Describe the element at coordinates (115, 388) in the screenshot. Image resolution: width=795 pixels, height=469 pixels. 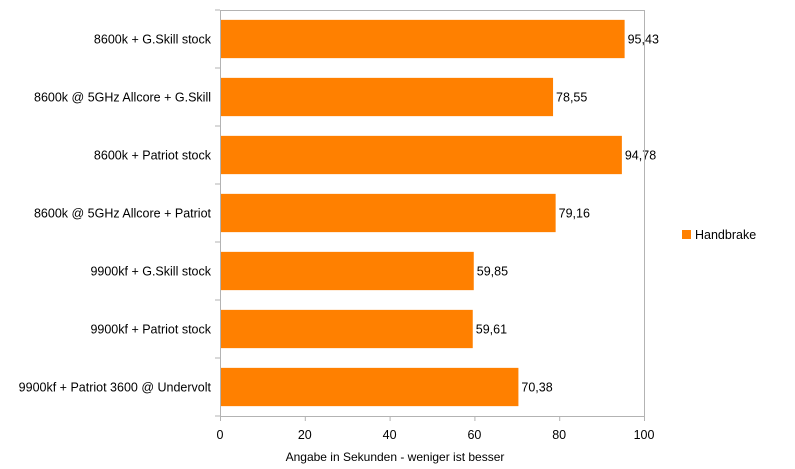
I see `category-label: 9900kf + Patriot 3600 @ Undervolt` at that location.